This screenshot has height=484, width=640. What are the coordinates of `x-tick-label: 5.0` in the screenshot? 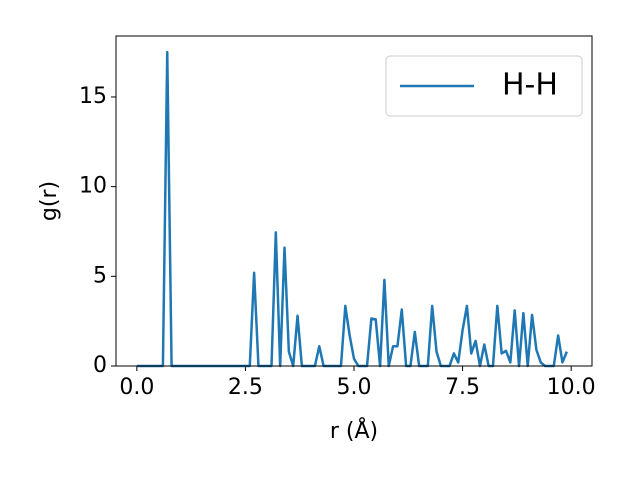 It's located at (354, 387).